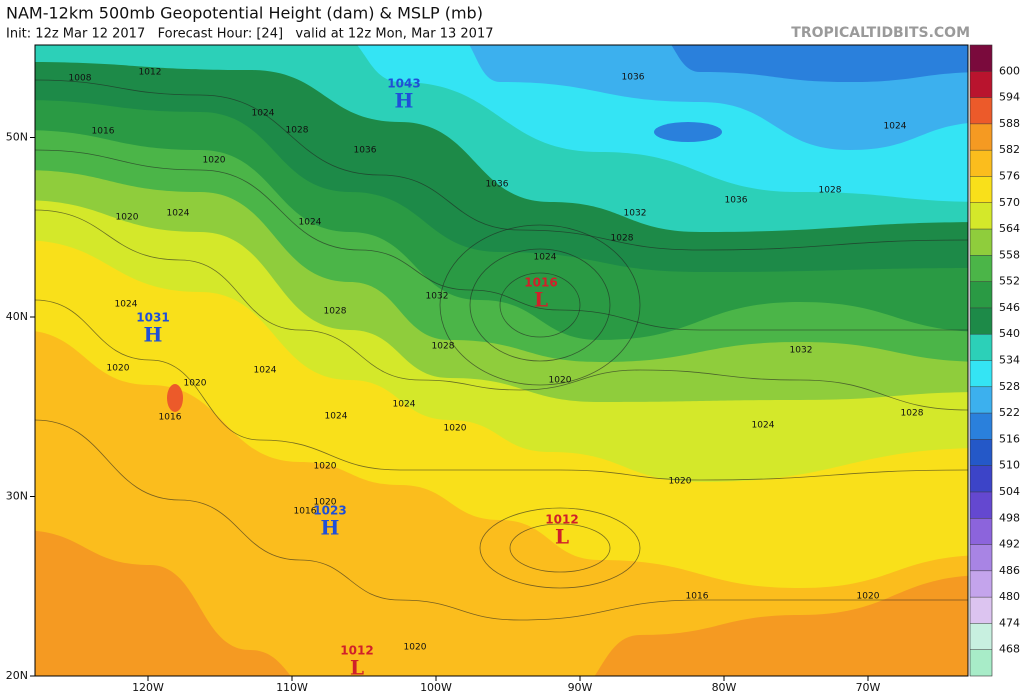 Image resolution: width=1024 pixels, height=696 pixels. Describe the element at coordinates (17, 675) in the screenshot. I see `lat-label: 20N` at that location.